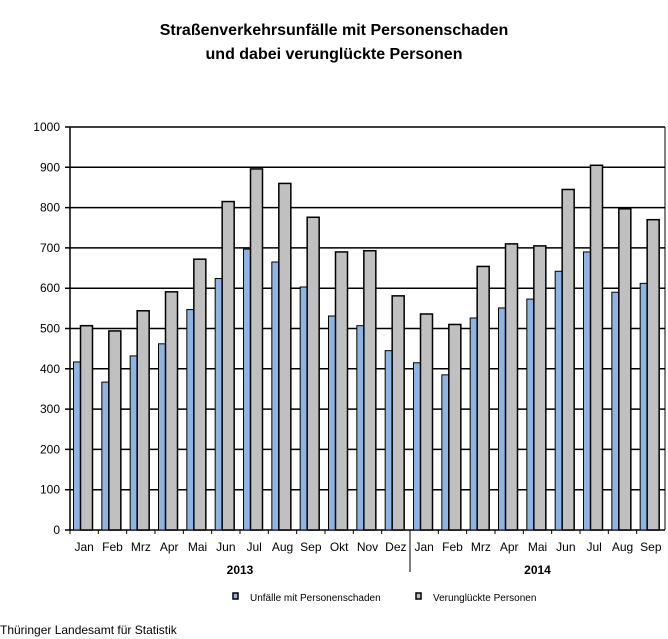  What do you see at coordinates (240, 570) in the screenshot?
I see `year-label: 2013` at bounding box center [240, 570].